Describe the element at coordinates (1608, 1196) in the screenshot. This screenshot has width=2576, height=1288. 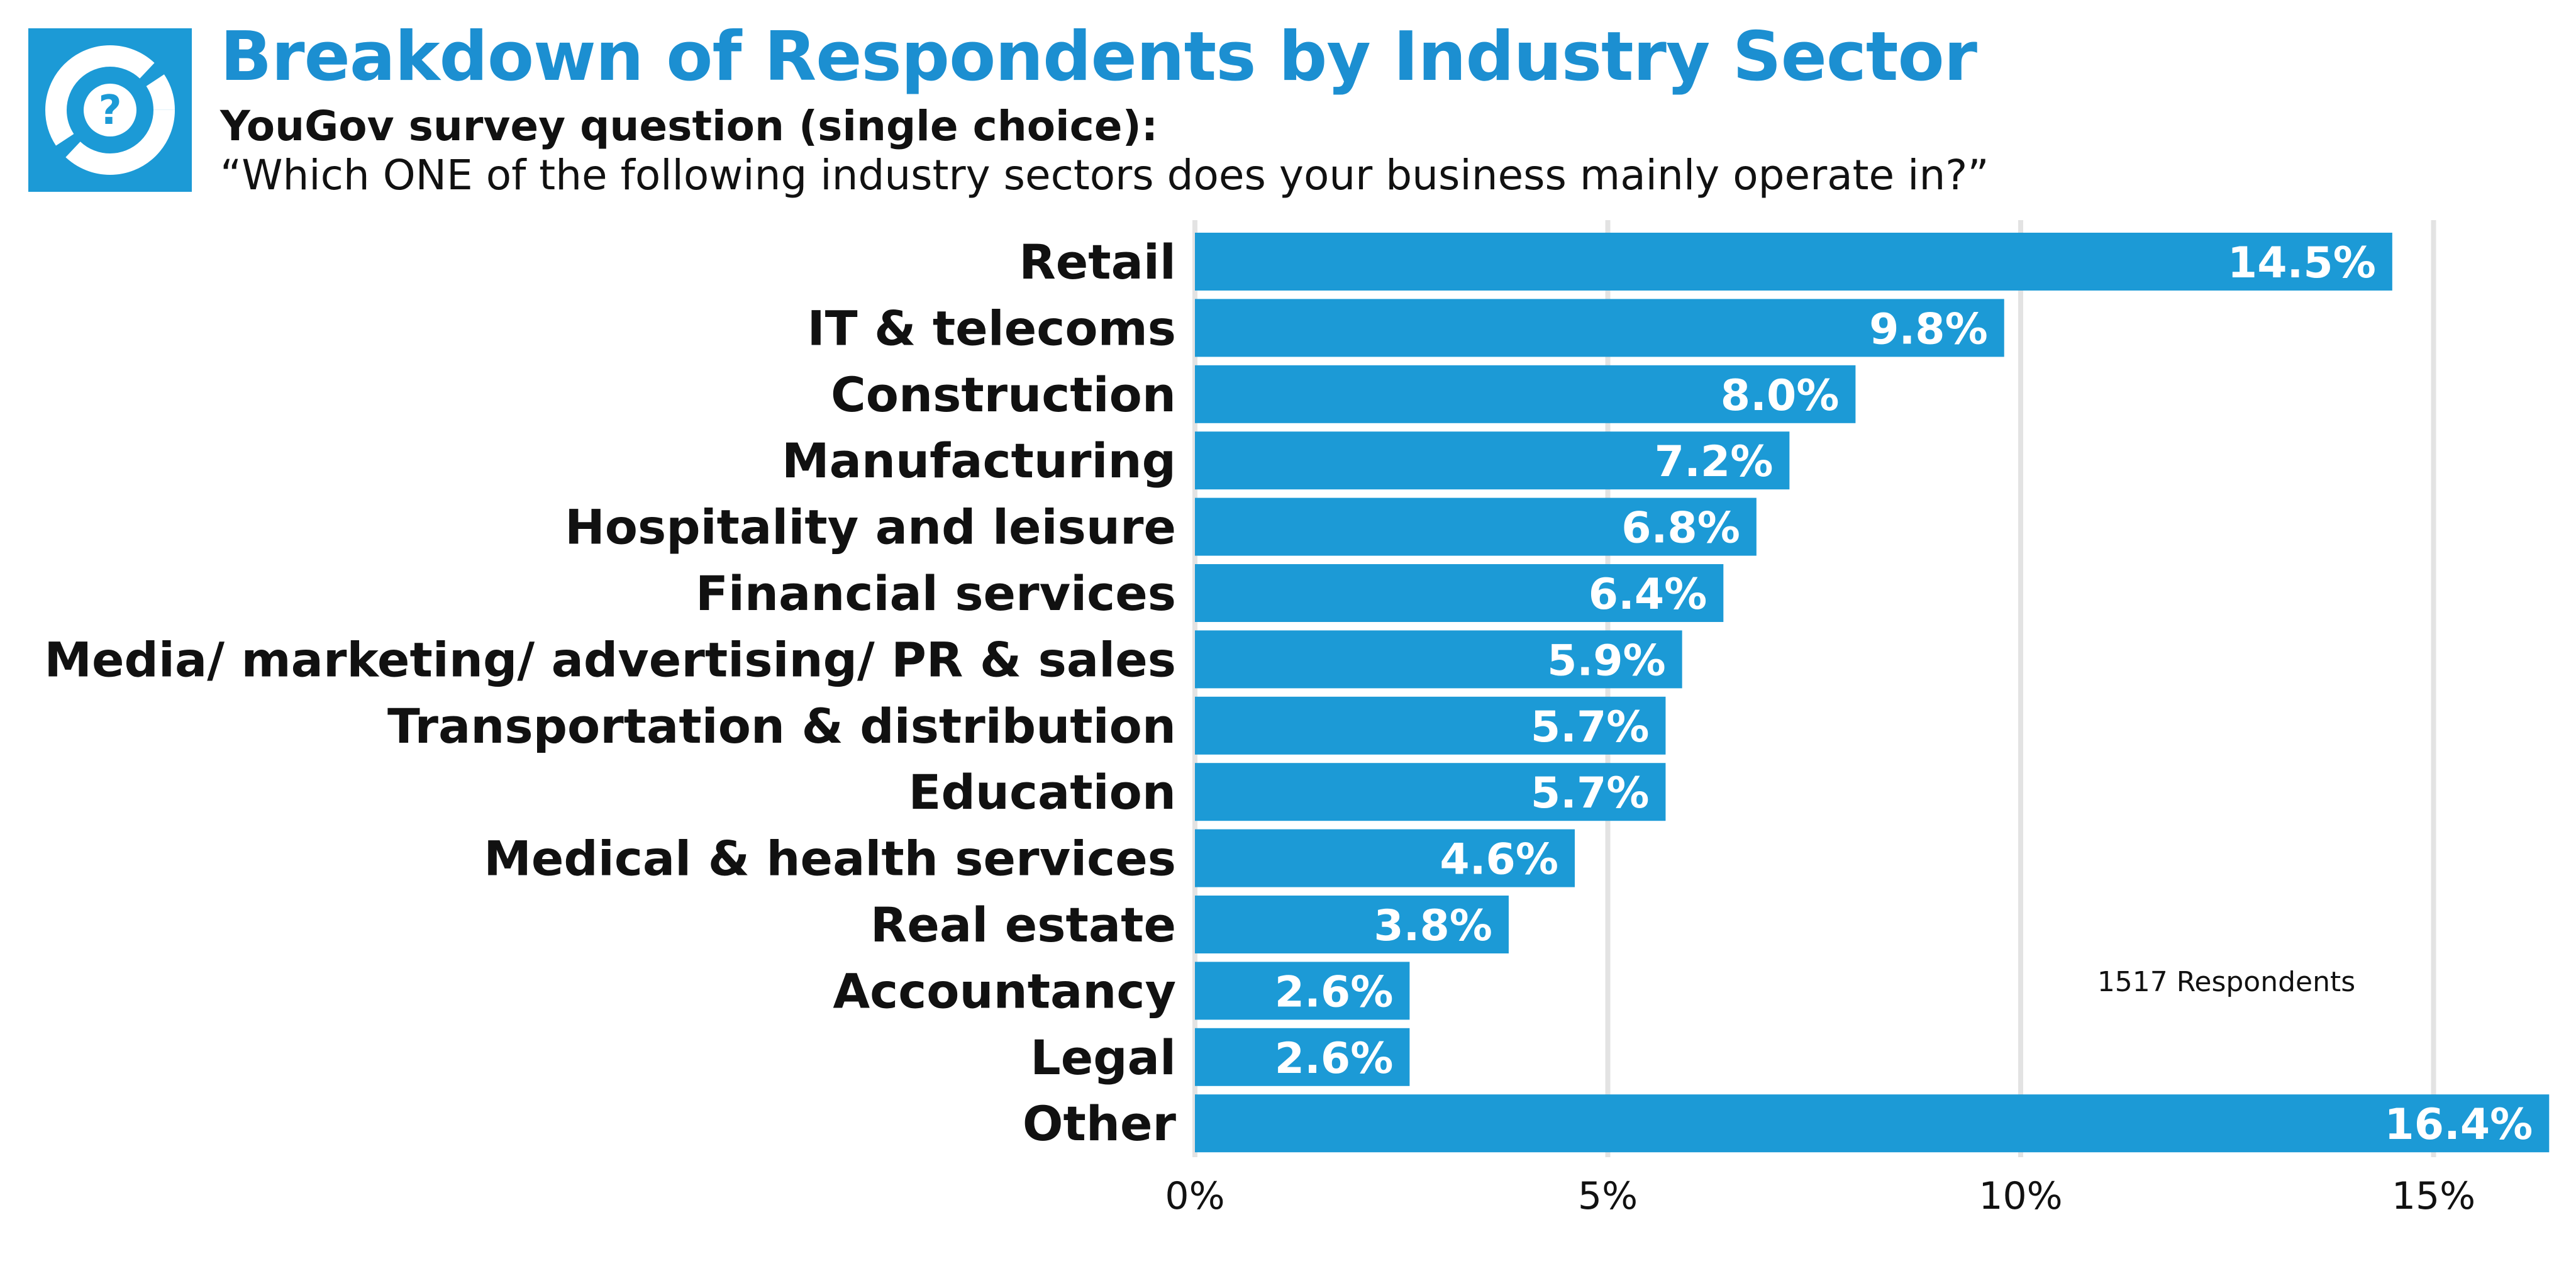
I see `x-tick-label: 5%` at that location.